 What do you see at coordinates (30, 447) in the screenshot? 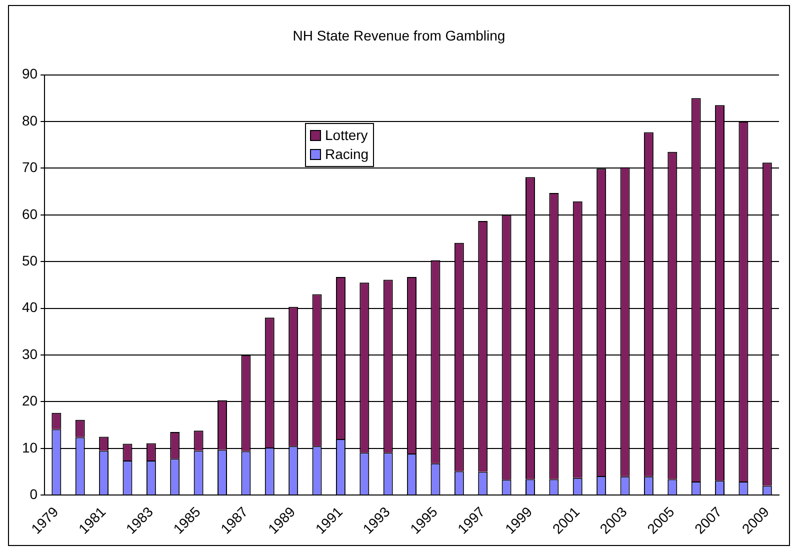
I see `y-tick-label: 10` at bounding box center [30, 447].